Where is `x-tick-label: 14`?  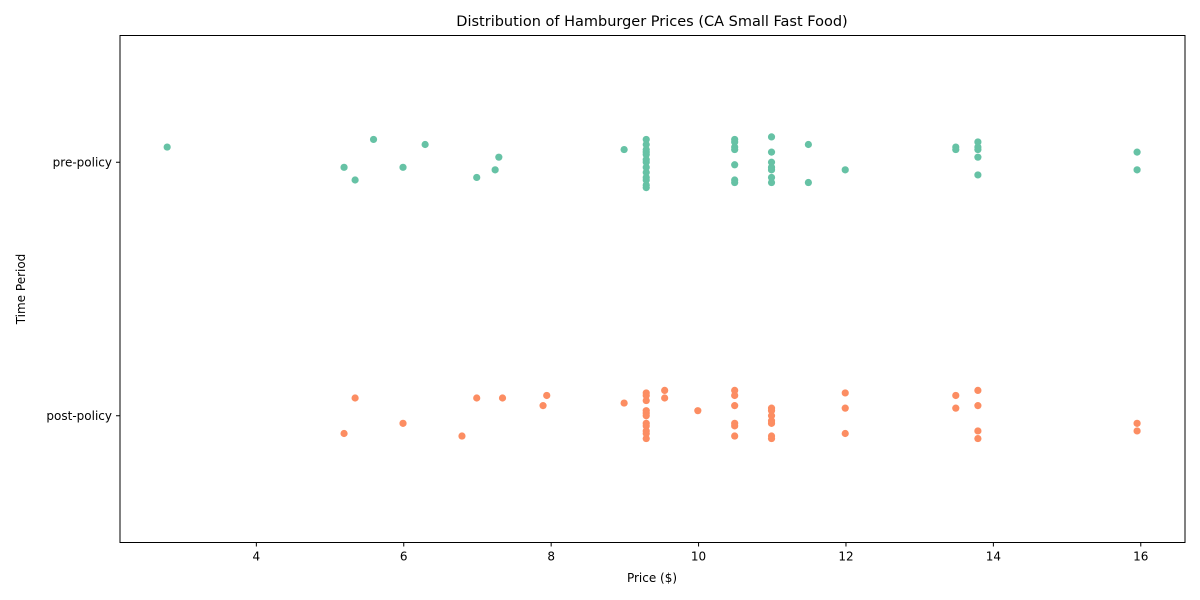 x-tick-label: 14 is located at coordinates (993, 557).